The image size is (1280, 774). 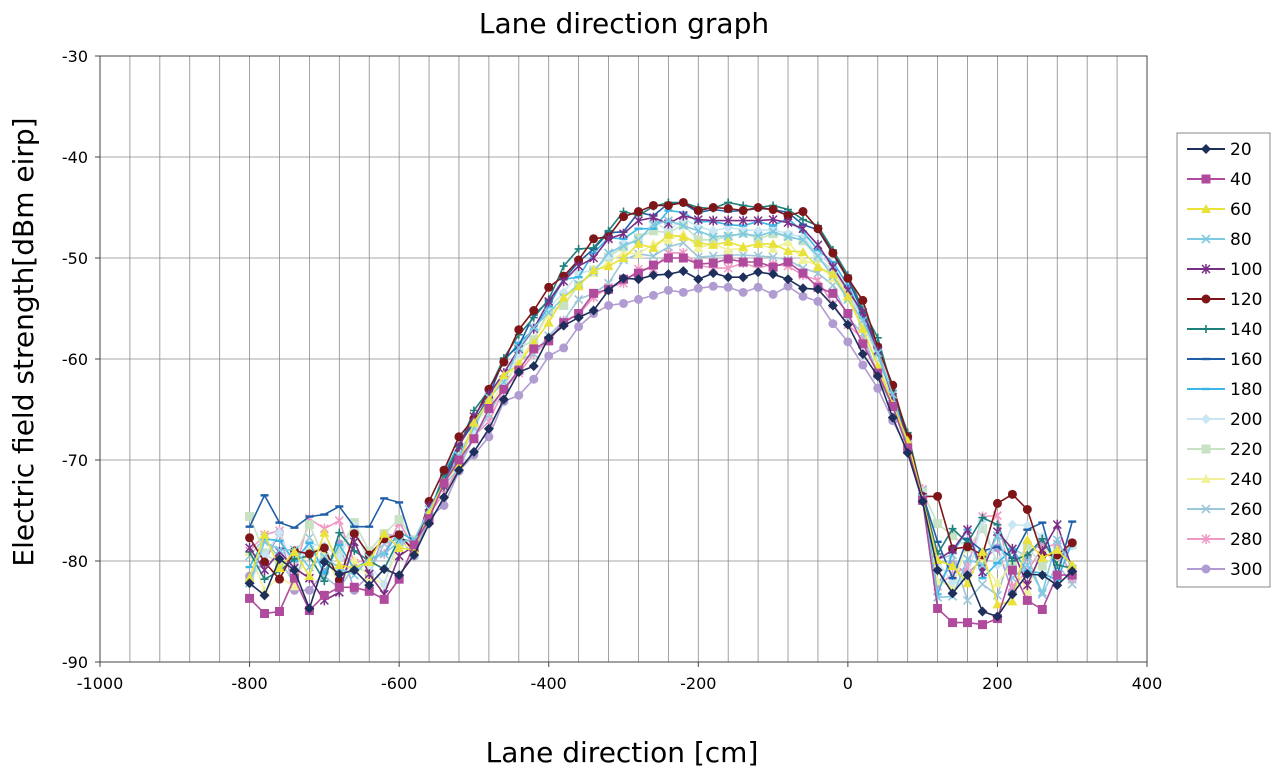 What do you see at coordinates (619, 677) in the screenshot?
I see `x-axis: -1000 -800 -600 -400 -200 0 200 400` at bounding box center [619, 677].